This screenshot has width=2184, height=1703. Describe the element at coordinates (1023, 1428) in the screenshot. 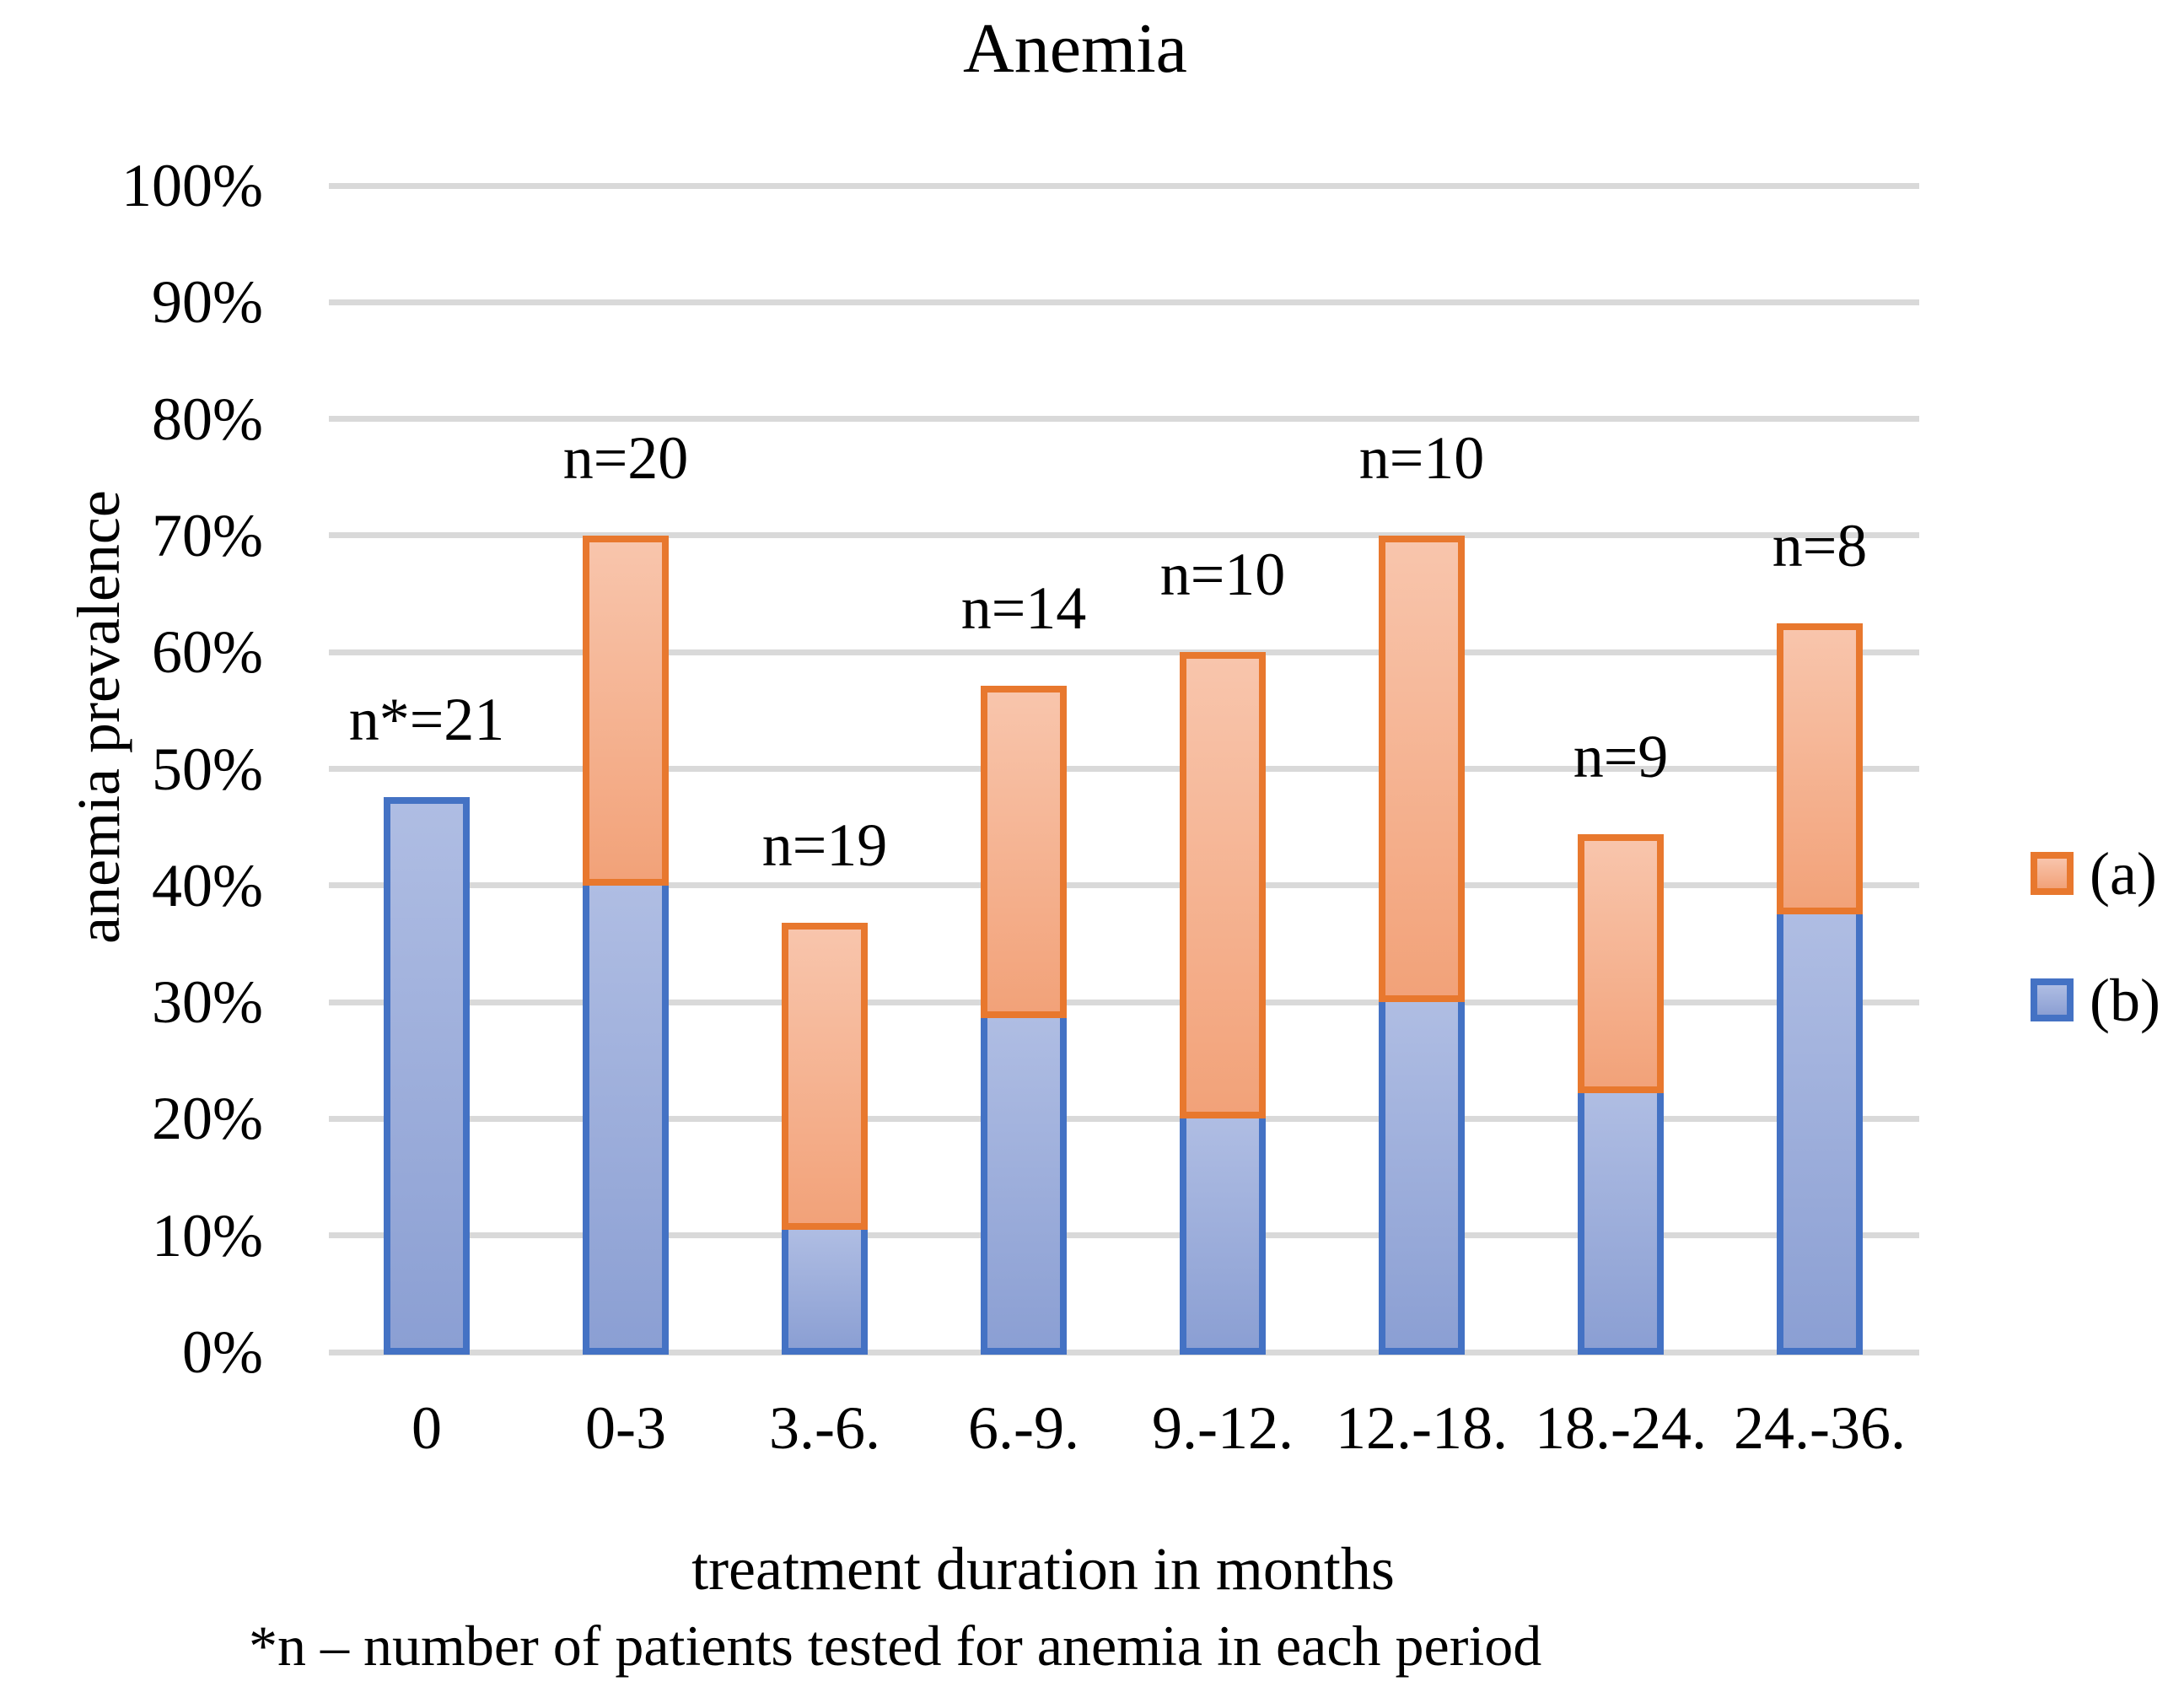

I see `x-tick-label-6.-9.: 6.-9.` at that location.